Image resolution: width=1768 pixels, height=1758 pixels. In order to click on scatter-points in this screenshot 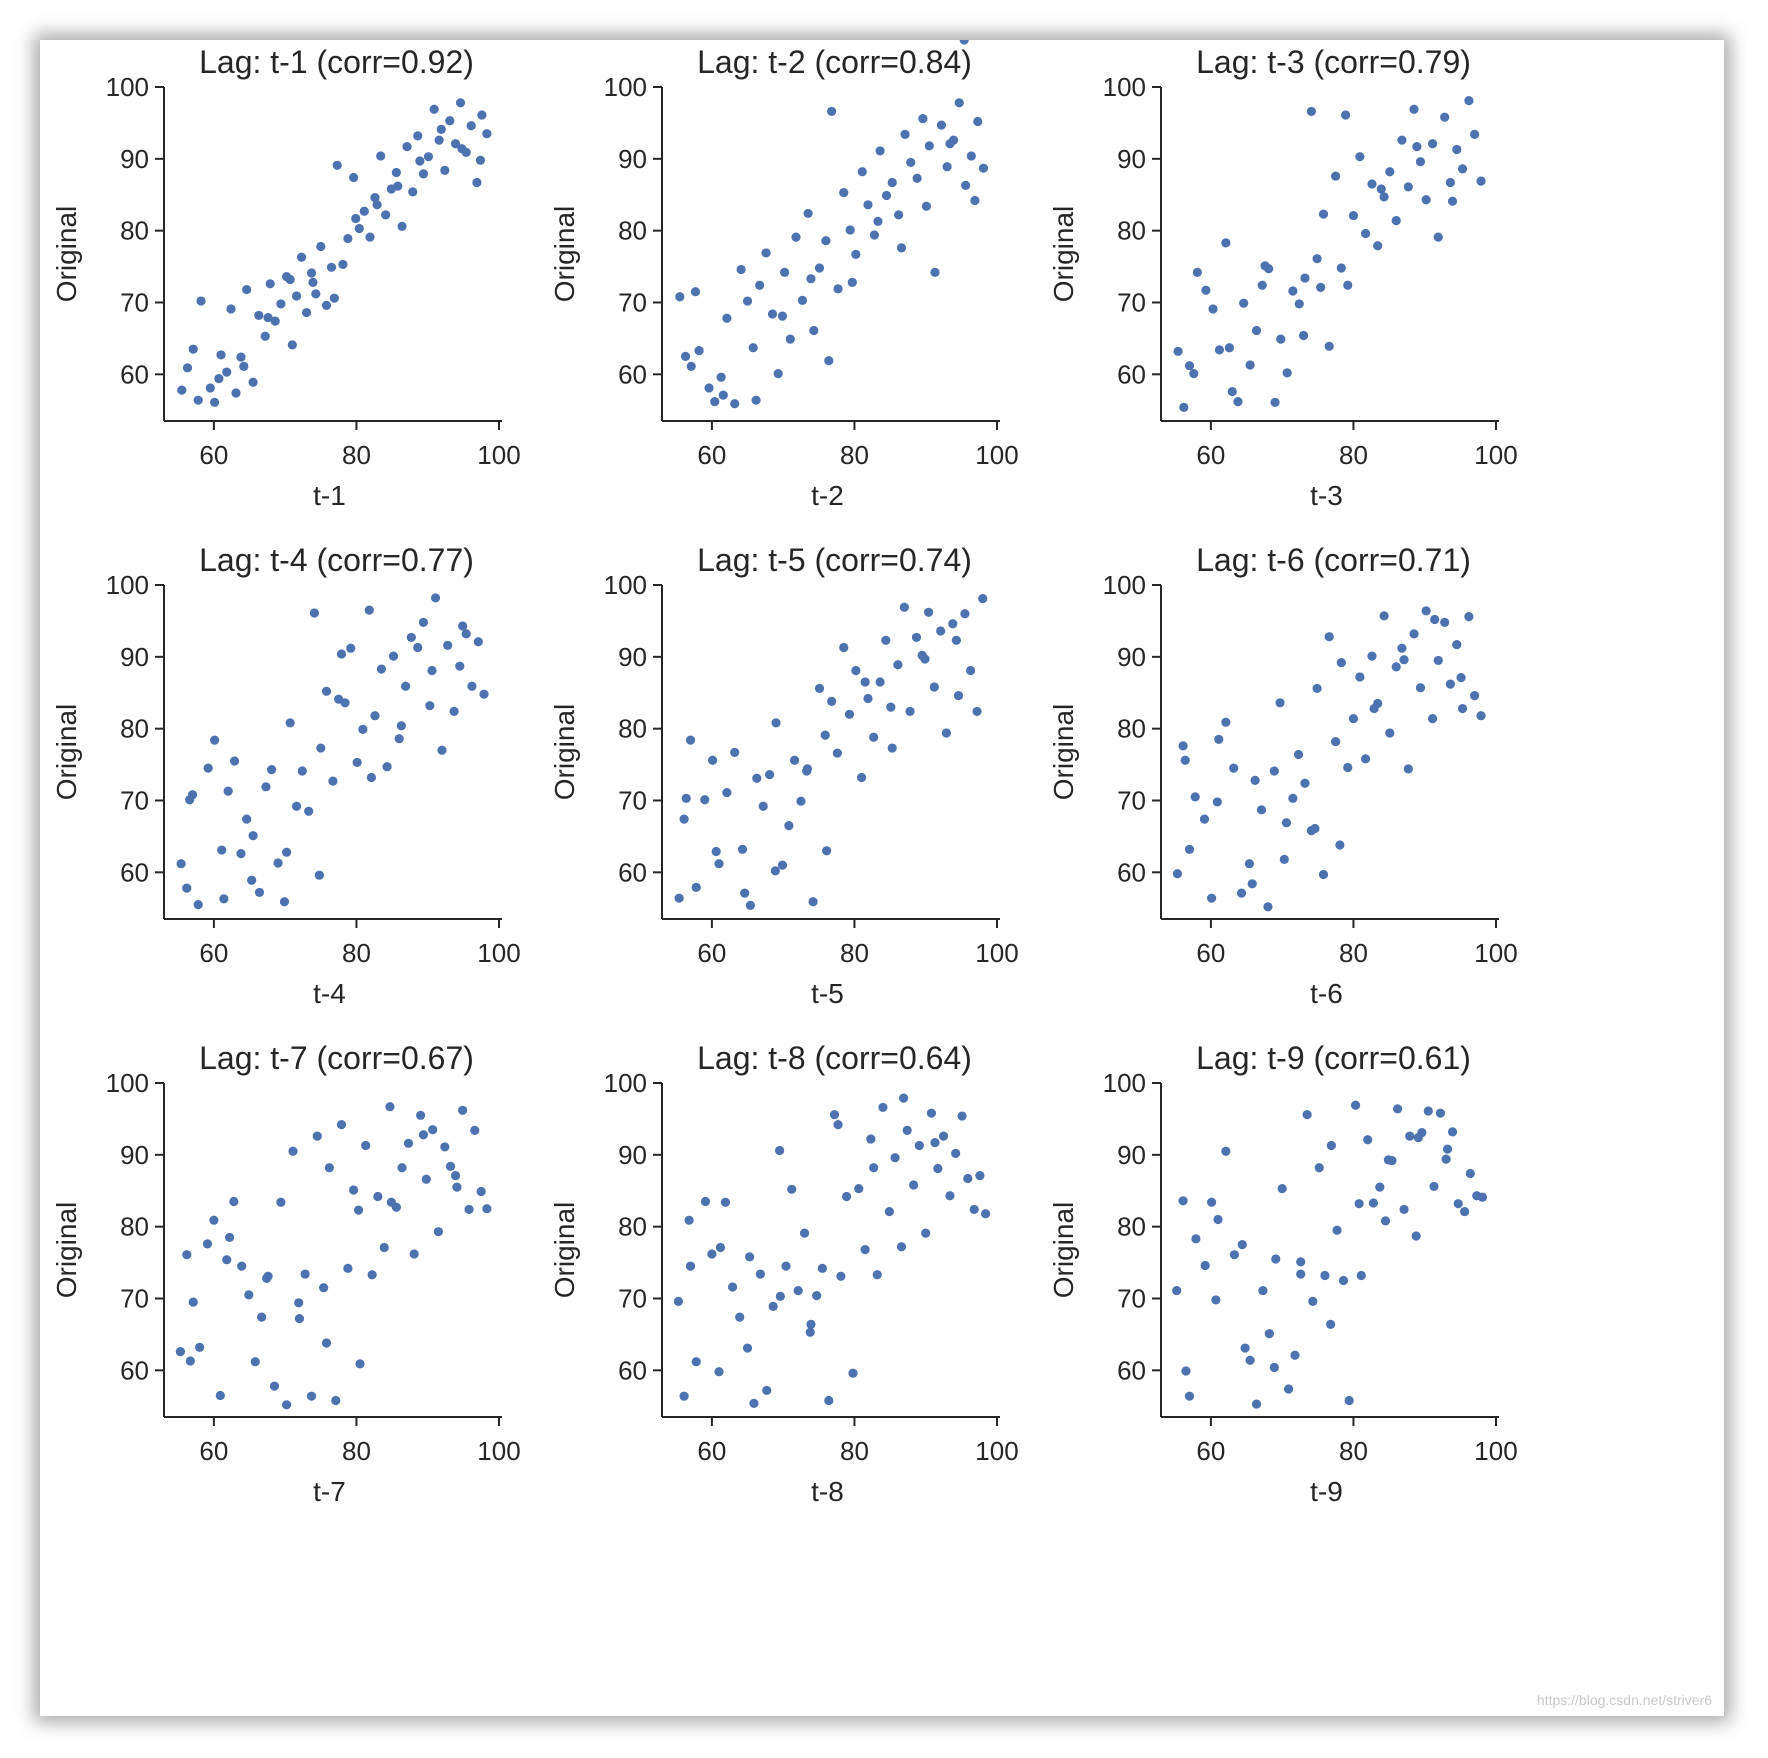, I will do `click(1329, 254)`.